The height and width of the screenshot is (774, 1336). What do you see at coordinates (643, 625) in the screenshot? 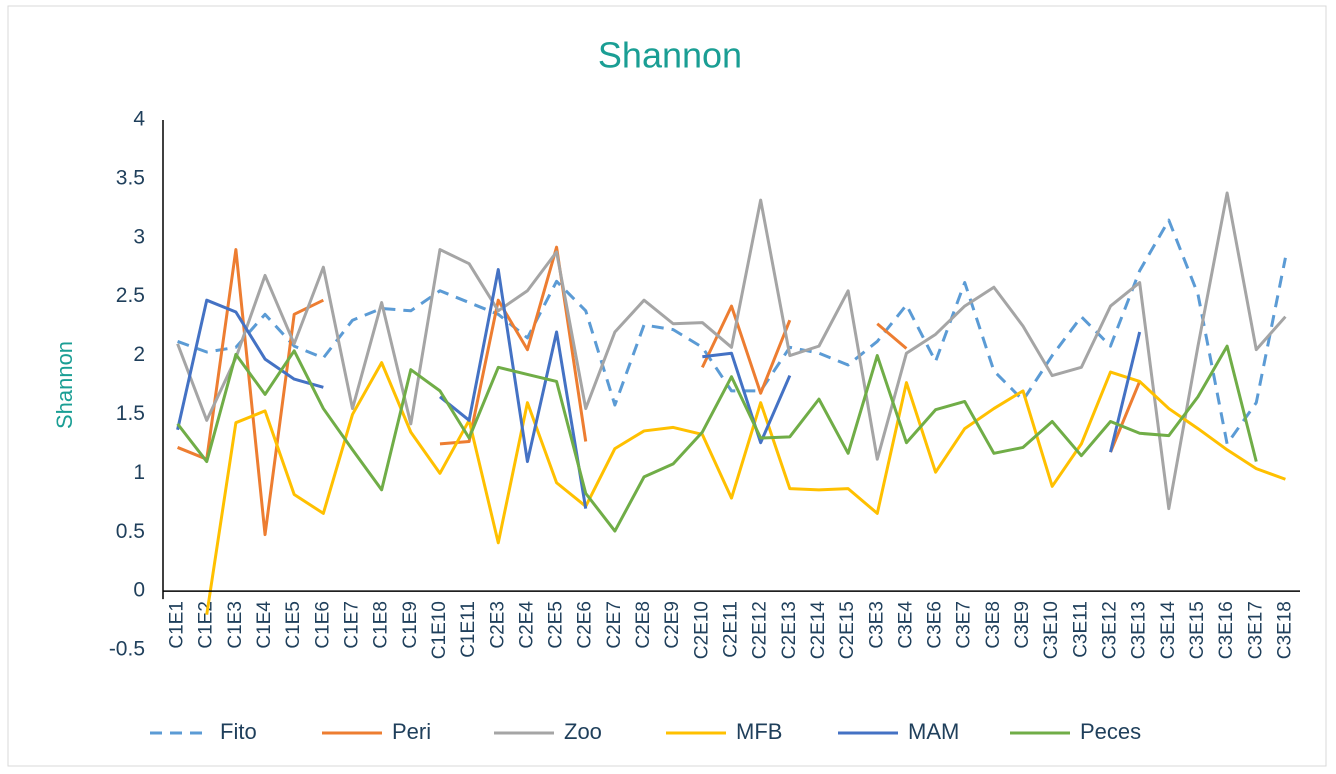
I see `x-tick-label: C2E8` at bounding box center [643, 625].